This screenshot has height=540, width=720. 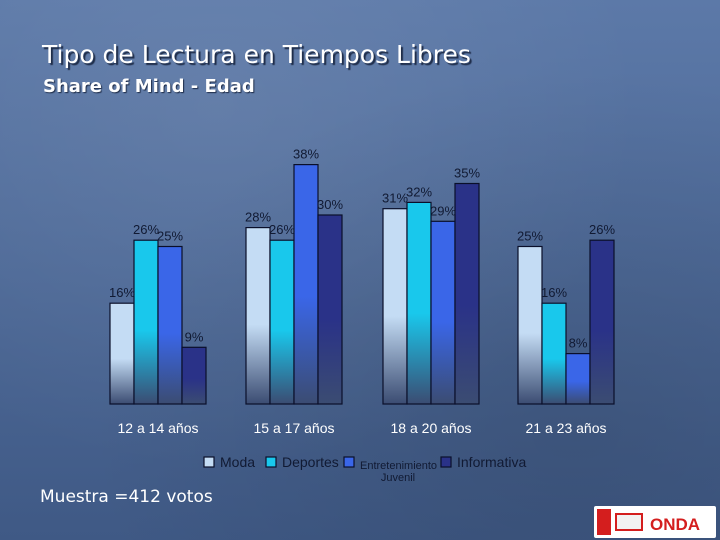 What do you see at coordinates (443, 210) in the screenshot?
I see `data-label: 29%` at bounding box center [443, 210].